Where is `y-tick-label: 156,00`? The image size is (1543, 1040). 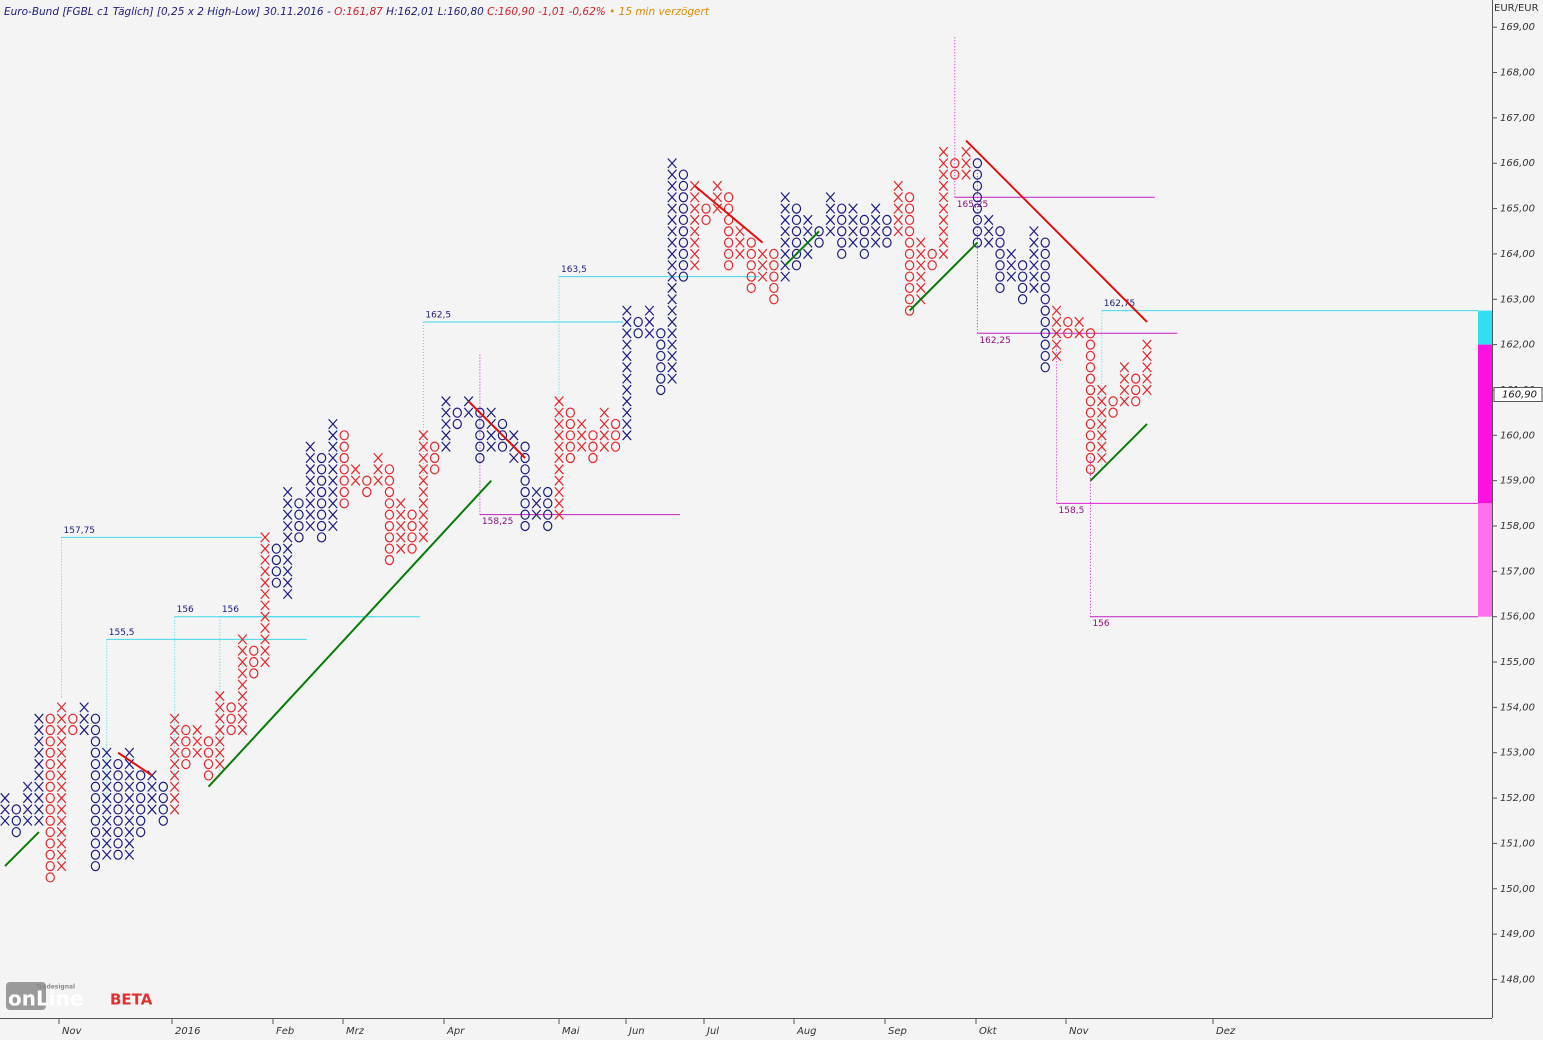 y-tick-label: 156,00 is located at coordinates (1517, 617).